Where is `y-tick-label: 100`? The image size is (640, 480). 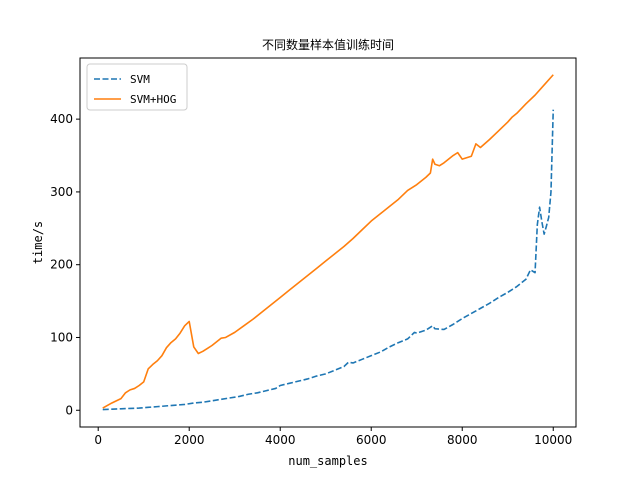 y-tick-label: 100 is located at coordinates (61, 337).